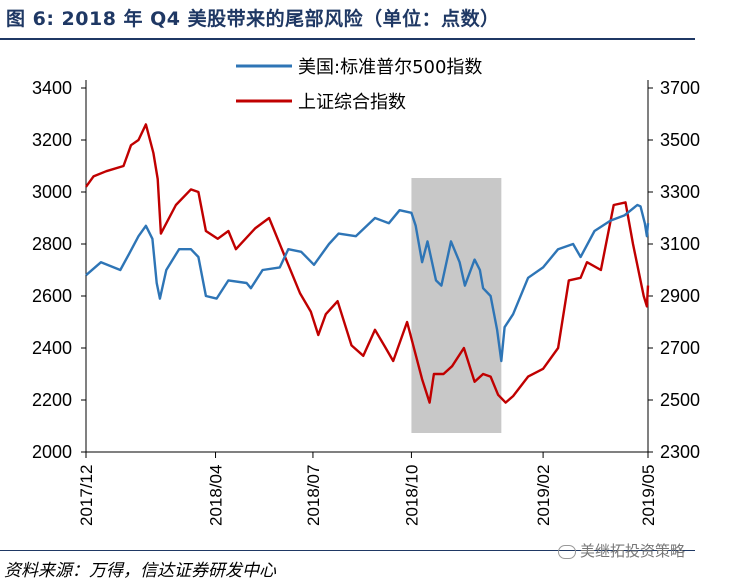 The image size is (730, 584). Describe the element at coordinates (648, 495) in the screenshot. I see `x-tick-label: 2019/05` at that location.